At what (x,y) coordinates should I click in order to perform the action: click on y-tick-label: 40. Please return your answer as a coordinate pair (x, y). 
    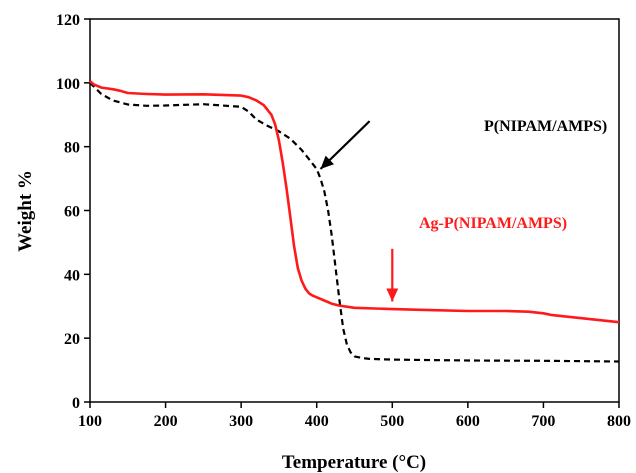
    Looking at the image, I should click on (72, 275).